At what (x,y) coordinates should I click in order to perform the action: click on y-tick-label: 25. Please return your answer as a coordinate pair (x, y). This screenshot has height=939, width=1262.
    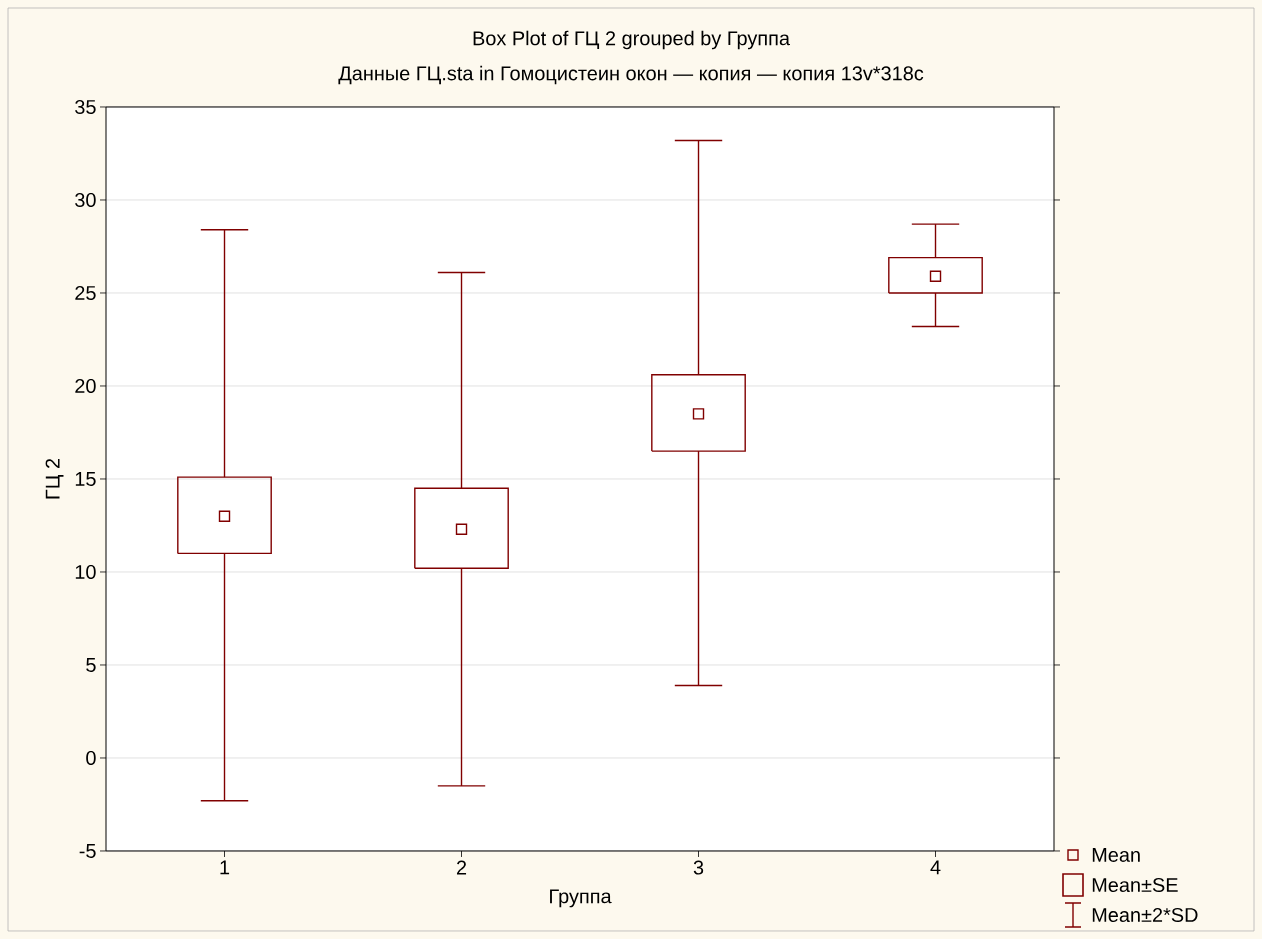
    Looking at the image, I should click on (85, 293).